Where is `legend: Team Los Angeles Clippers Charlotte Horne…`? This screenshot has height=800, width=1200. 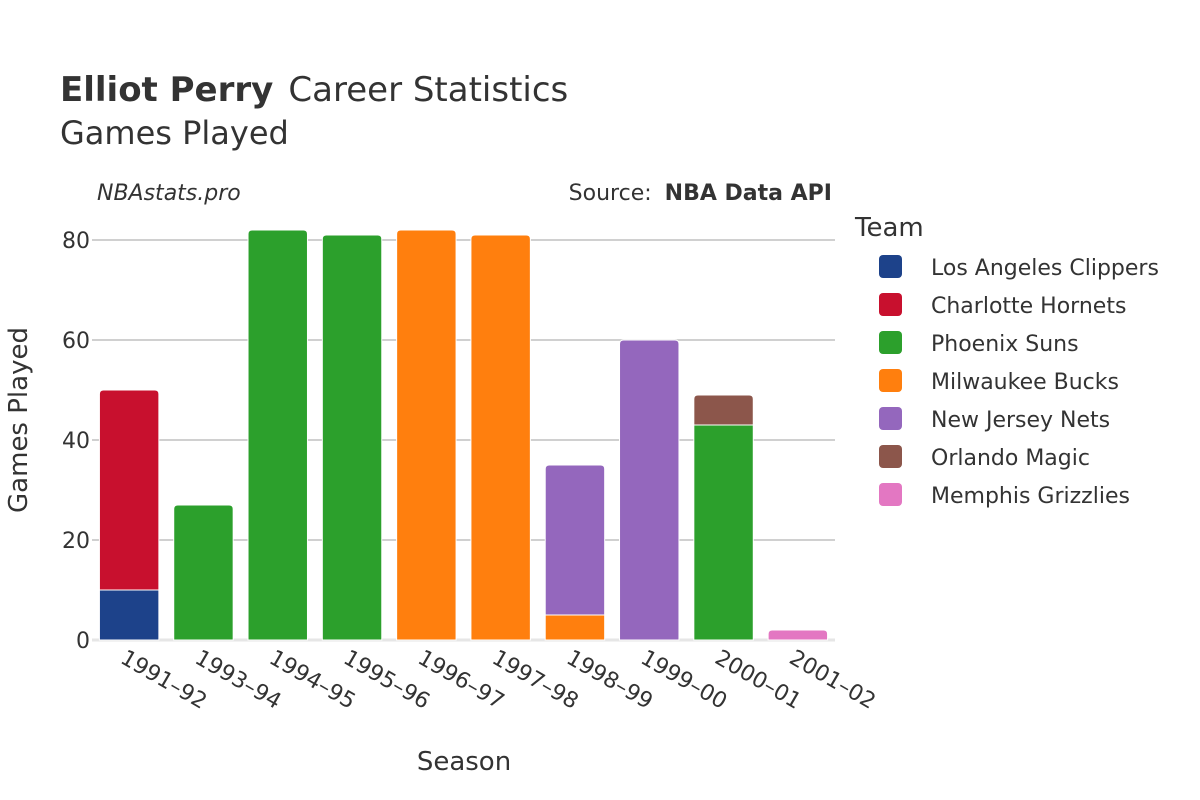
legend: Team Los Angeles Clippers Charlotte Horne… is located at coordinates (1006, 361).